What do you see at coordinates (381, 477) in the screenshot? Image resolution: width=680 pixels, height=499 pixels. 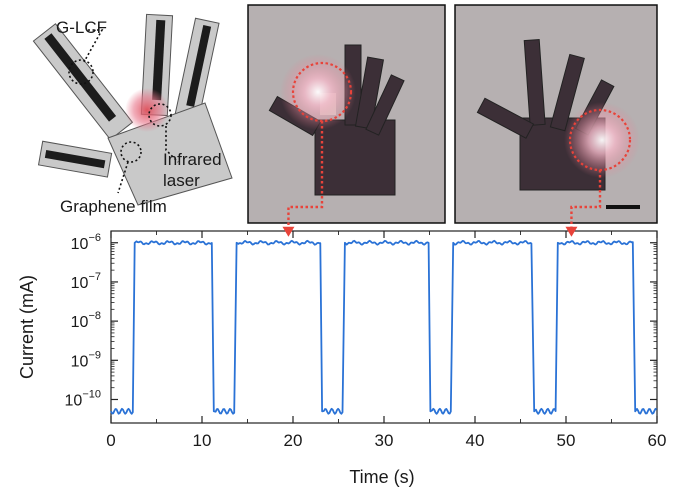 I see `x-axis-label: Time (s)` at bounding box center [381, 477].